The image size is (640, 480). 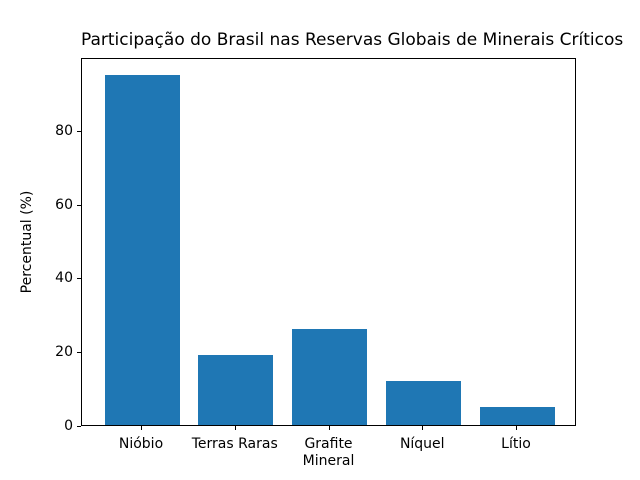 What do you see at coordinates (234, 444) in the screenshot?
I see `x-tick-label: Terras Raras` at bounding box center [234, 444].